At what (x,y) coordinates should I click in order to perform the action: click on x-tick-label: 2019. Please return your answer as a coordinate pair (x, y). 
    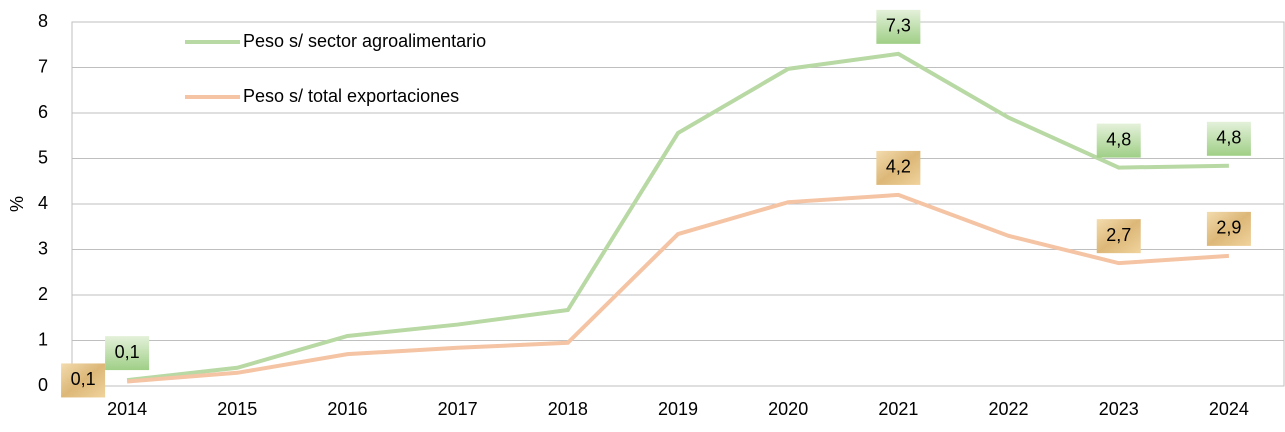
    Looking at the image, I should click on (678, 409).